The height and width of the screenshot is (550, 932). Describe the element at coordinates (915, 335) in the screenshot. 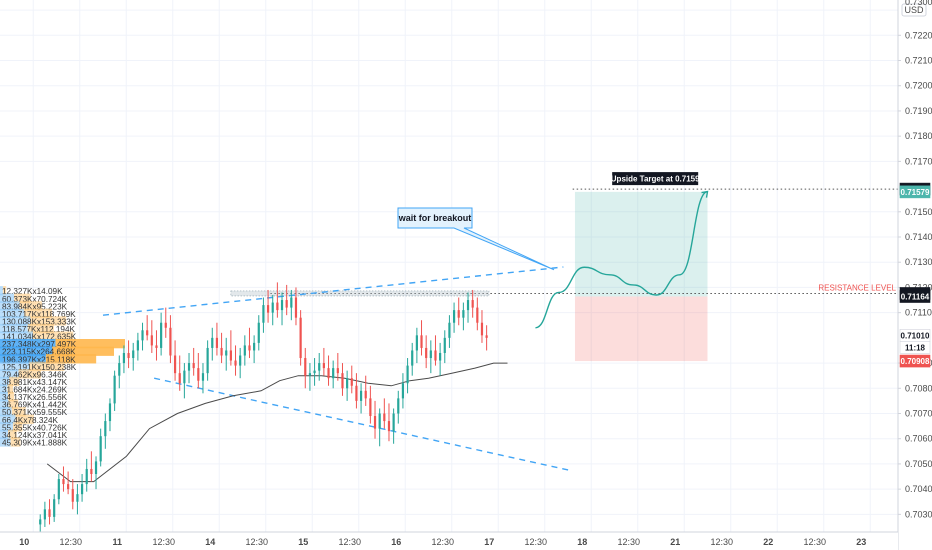

I see `price-tag-label-last: 0.71010` at that location.